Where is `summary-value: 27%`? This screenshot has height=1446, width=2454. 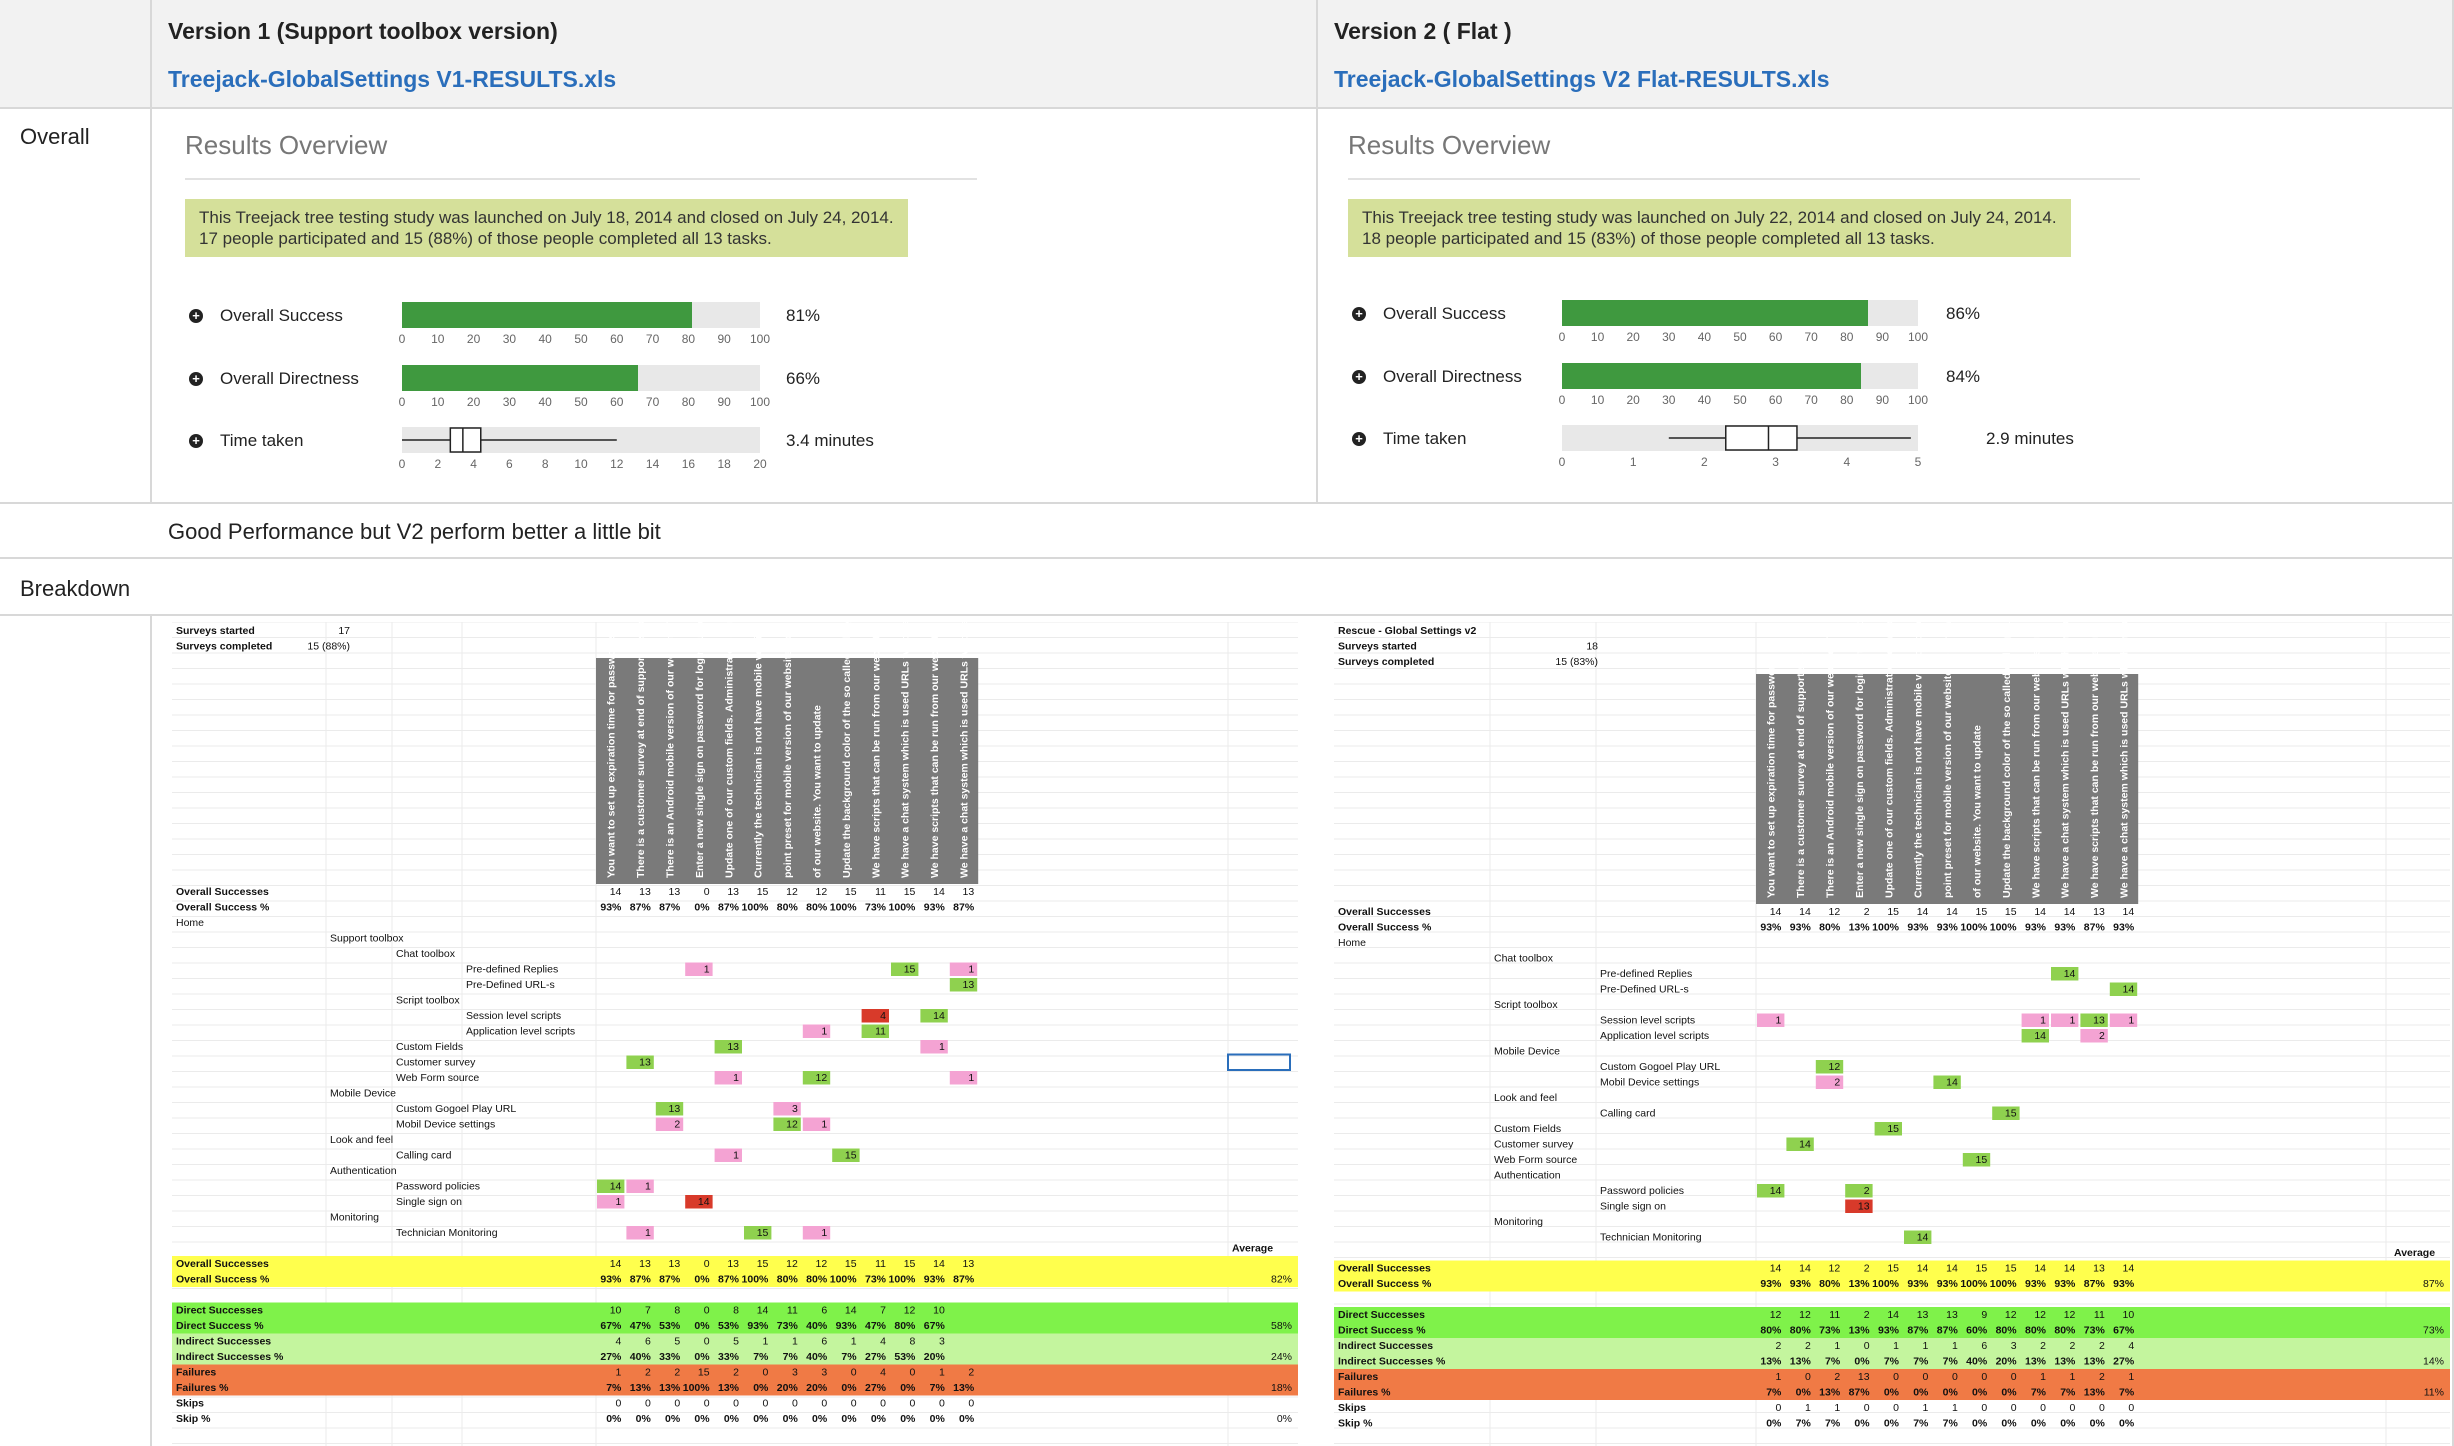 summary-value: 27% is located at coordinates (611, 1357).